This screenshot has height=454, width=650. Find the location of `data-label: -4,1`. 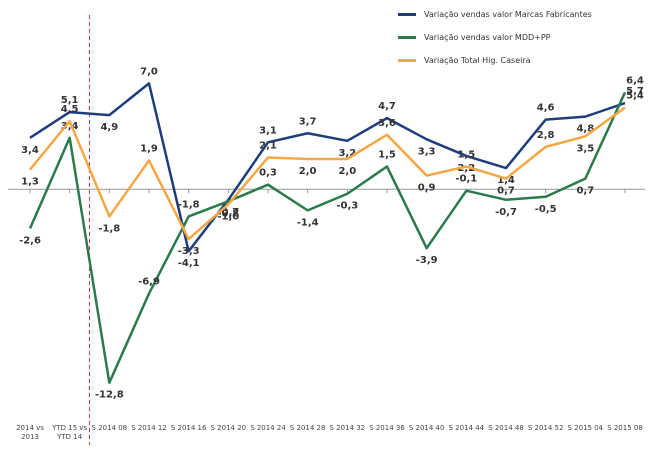

data-label: -4,1 is located at coordinates (189, 263).